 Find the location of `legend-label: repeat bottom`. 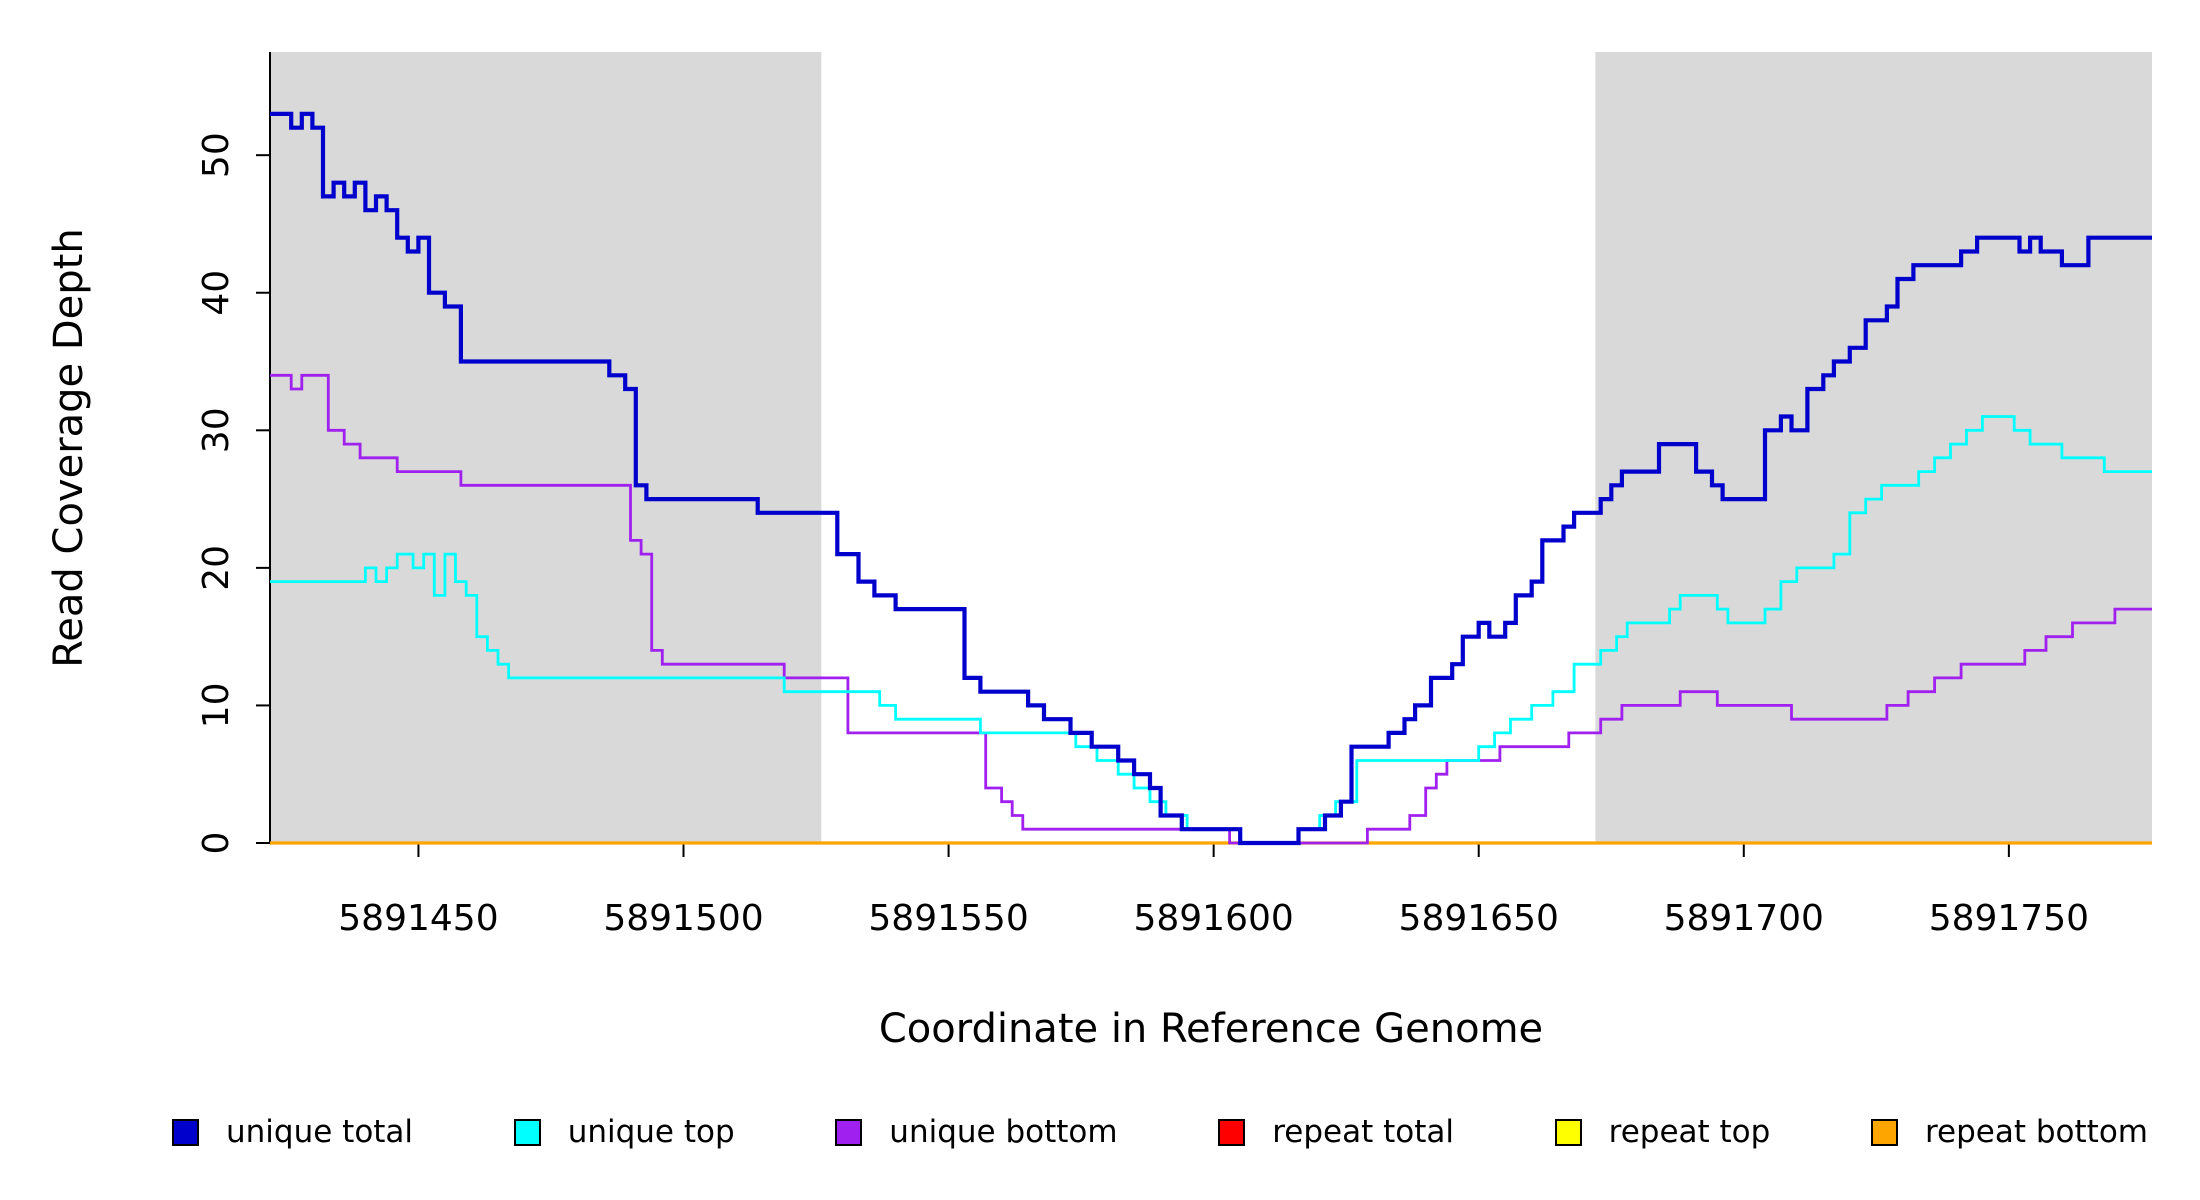

legend-label: repeat bottom is located at coordinates (2036, 1132).